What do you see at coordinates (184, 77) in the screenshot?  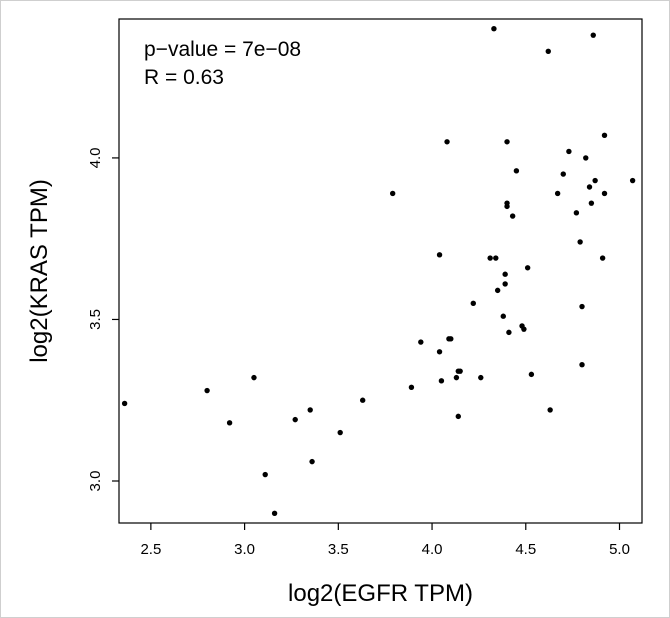 I see `annotation-r-value: R = 0.63` at bounding box center [184, 77].